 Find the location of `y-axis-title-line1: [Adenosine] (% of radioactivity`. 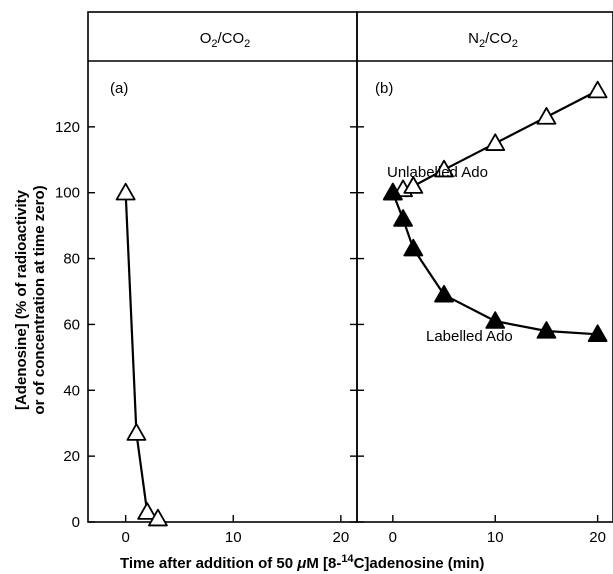

y-axis-title-line1: [Adenosine] (% of radioactivity is located at coordinates (21, 299).